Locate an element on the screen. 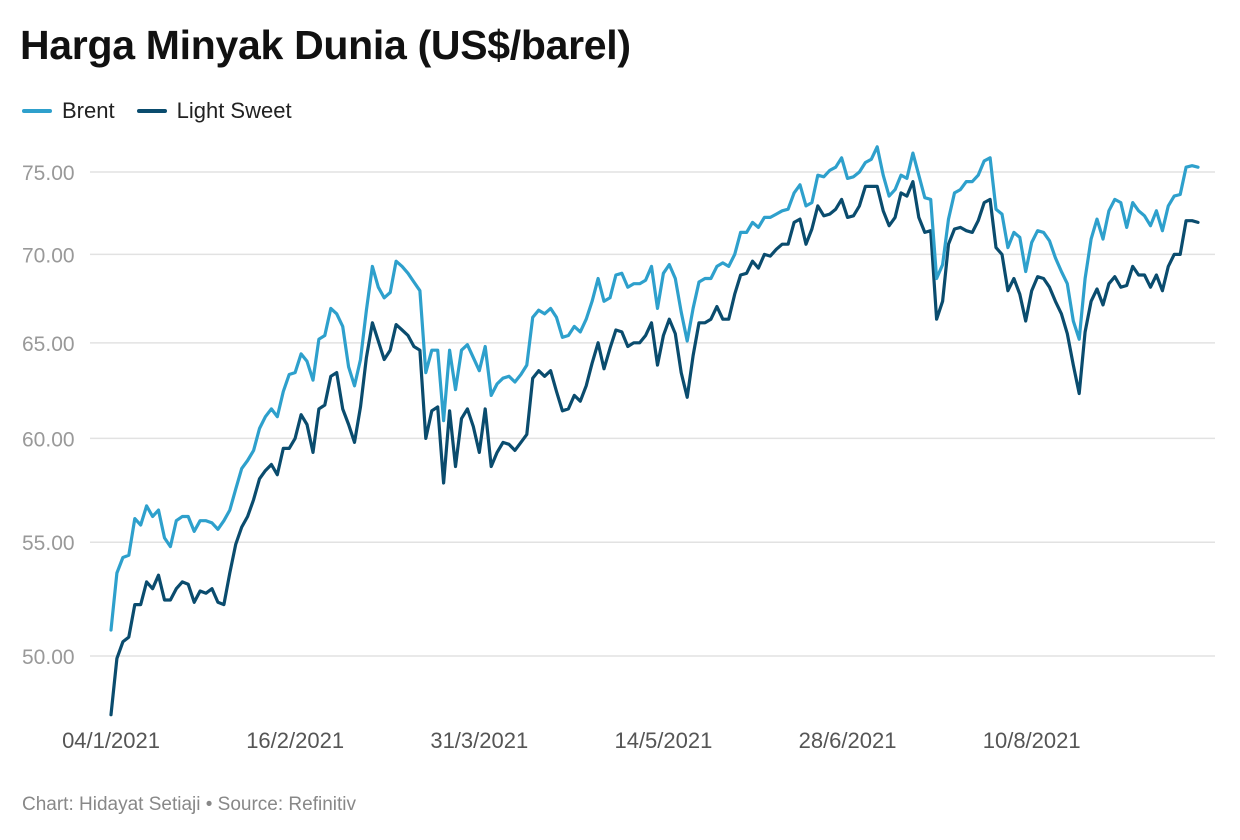  y-tick-label: 70.00 is located at coordinates (48, 255).